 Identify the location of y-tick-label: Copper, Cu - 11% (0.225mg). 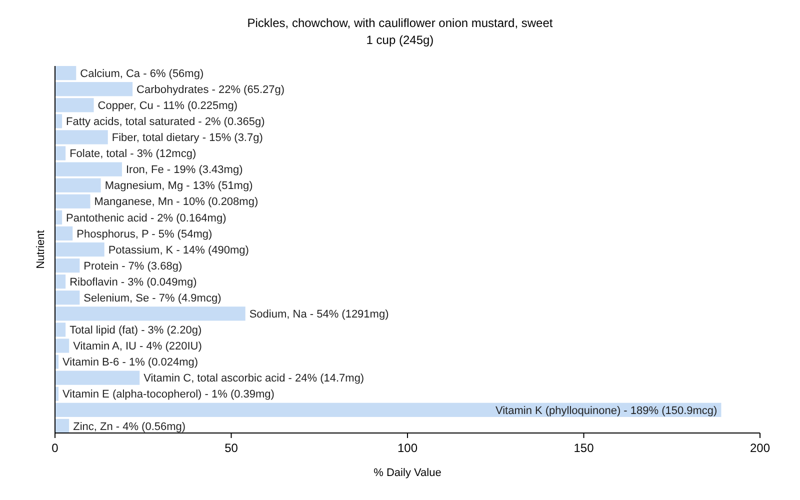
(168, 106).